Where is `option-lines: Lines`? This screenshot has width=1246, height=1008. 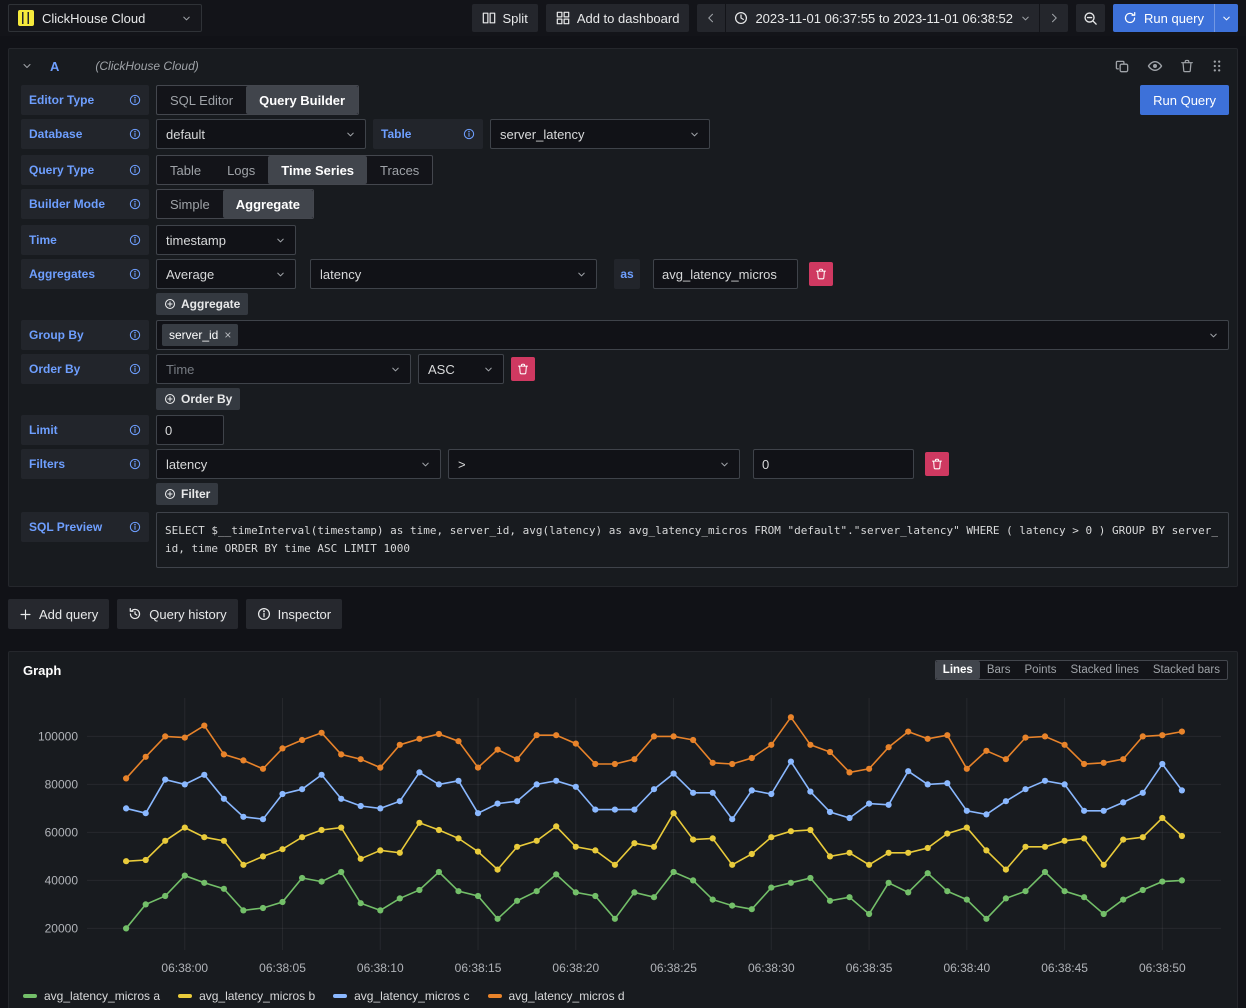
option-lines: Lines is located at coordinates (957, 670).